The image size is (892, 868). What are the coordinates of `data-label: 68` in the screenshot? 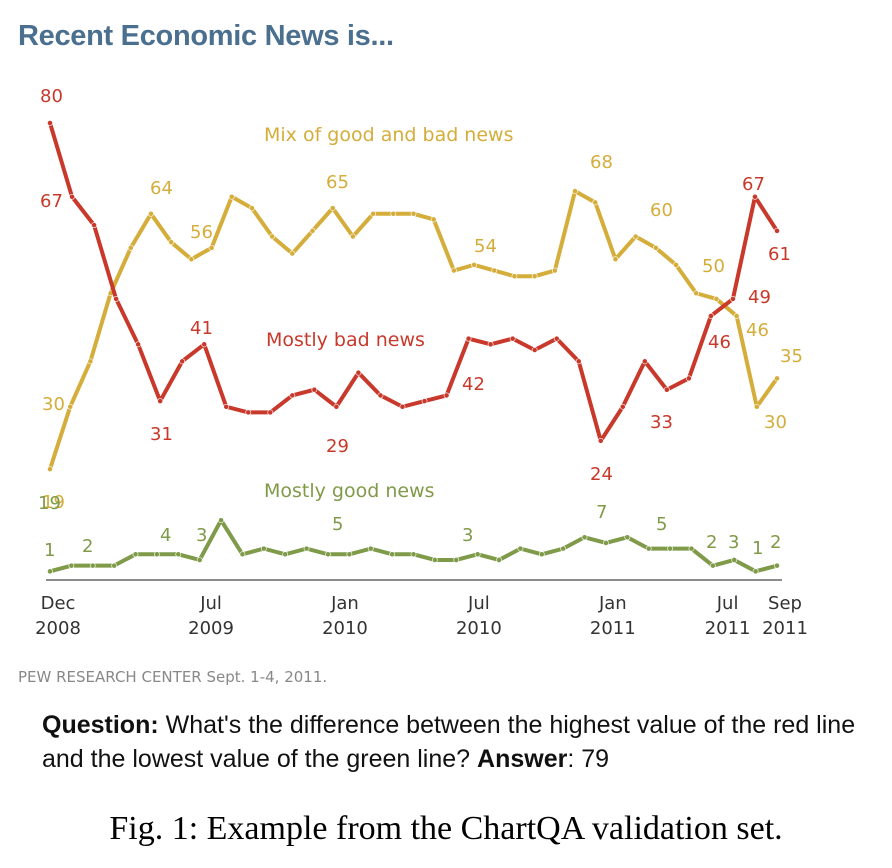 It's located at (601, 162).